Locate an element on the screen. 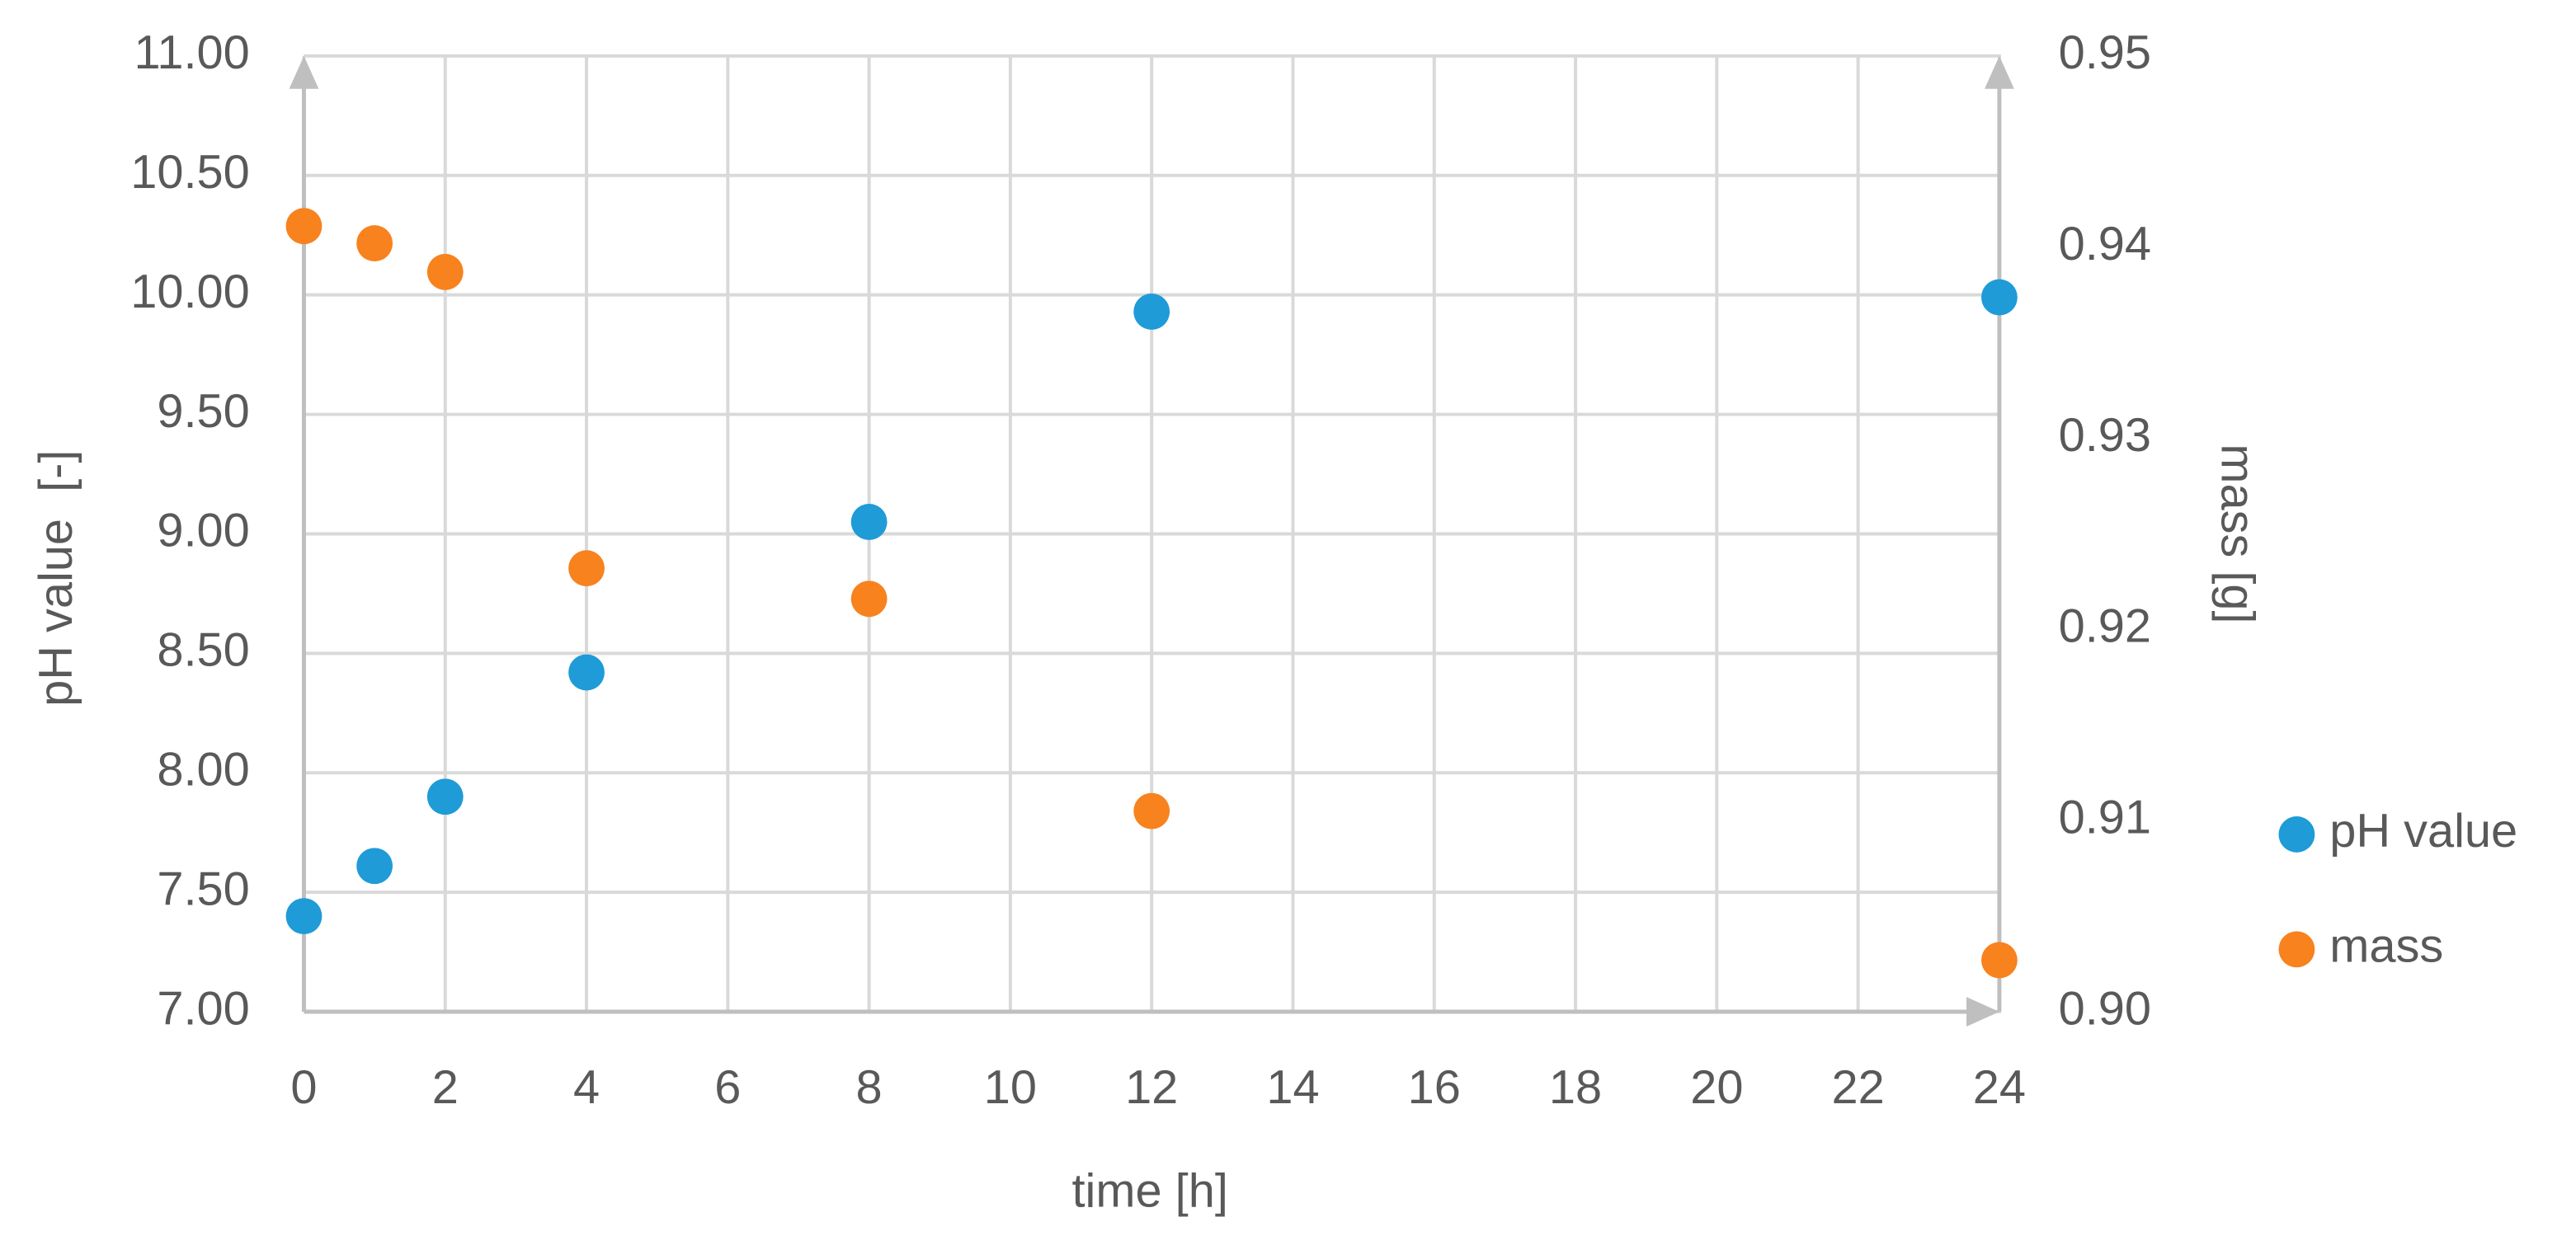 Image resolution: width=2576 pixels, height=1250 pixels. x-tick-label: 14 is located at coordinates (1293, 1087).